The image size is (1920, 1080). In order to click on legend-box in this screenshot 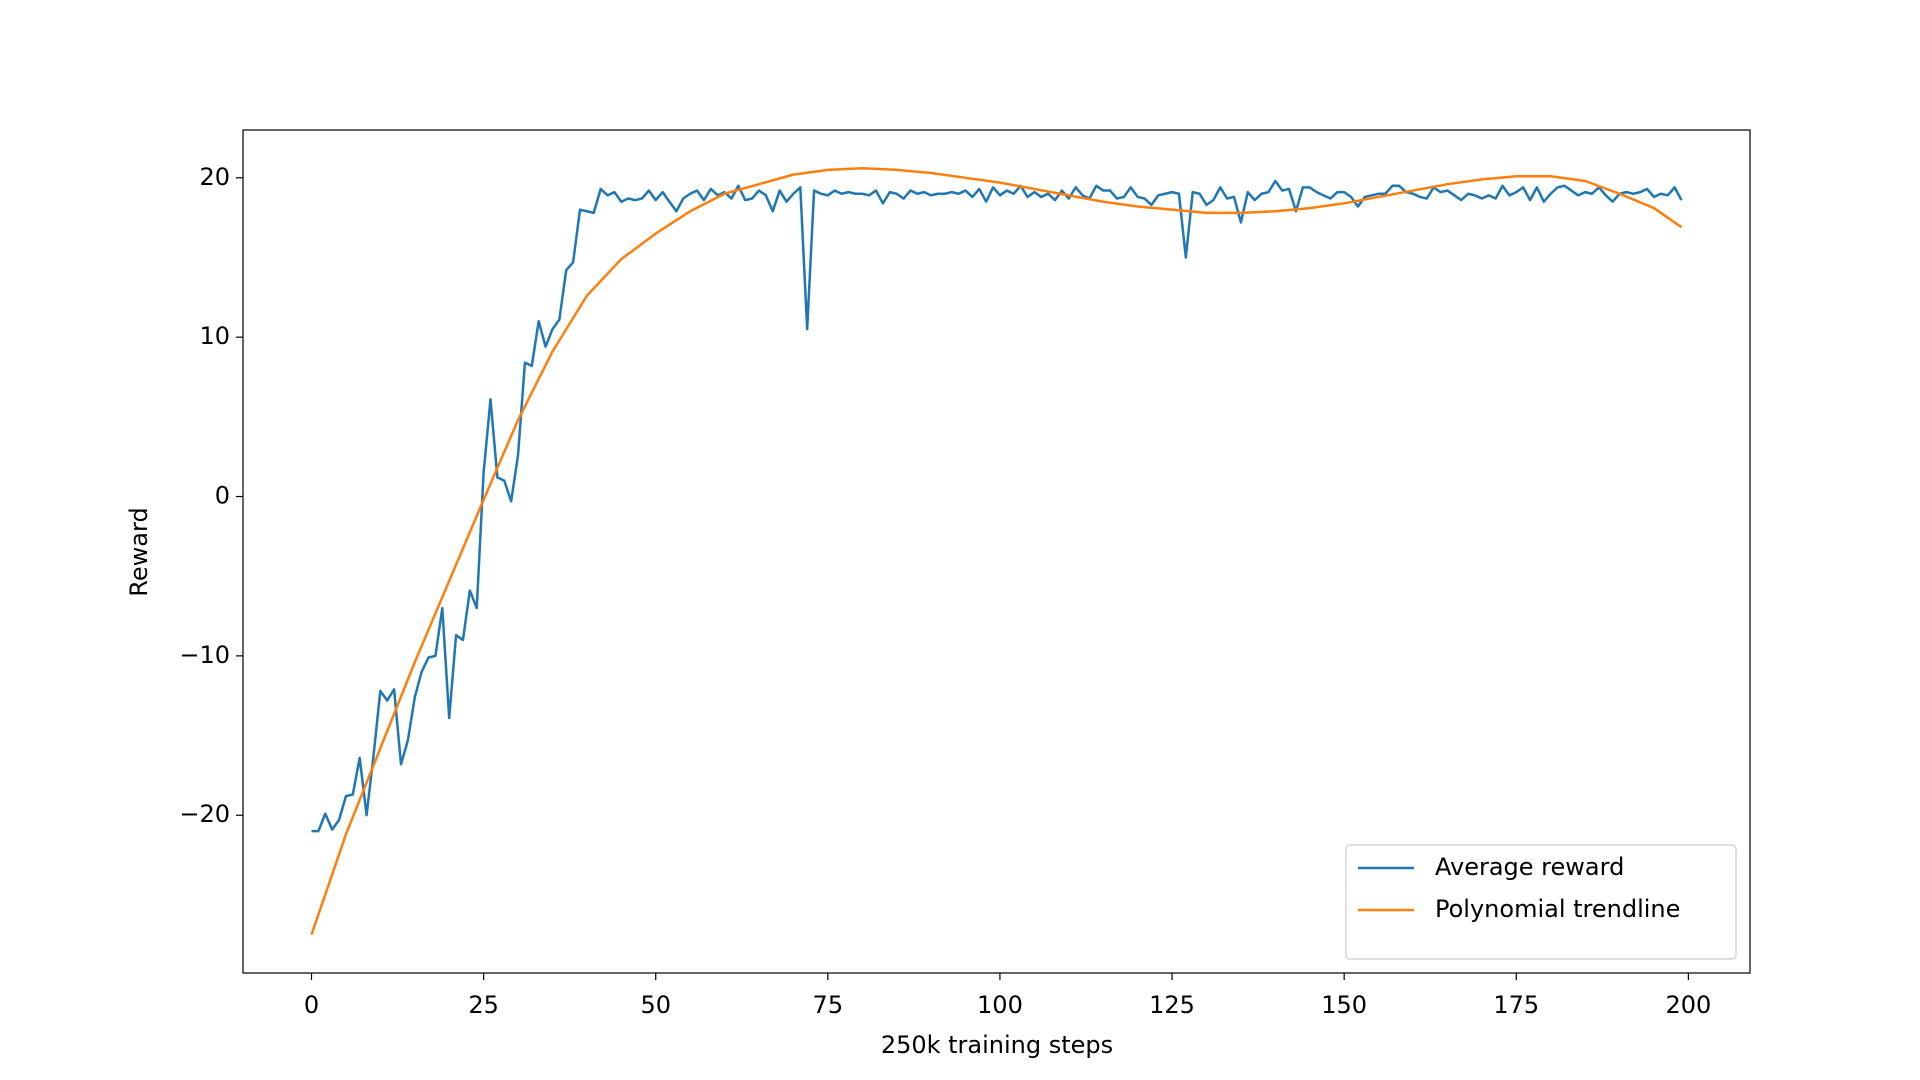, I will do `click(1541, 902)`.